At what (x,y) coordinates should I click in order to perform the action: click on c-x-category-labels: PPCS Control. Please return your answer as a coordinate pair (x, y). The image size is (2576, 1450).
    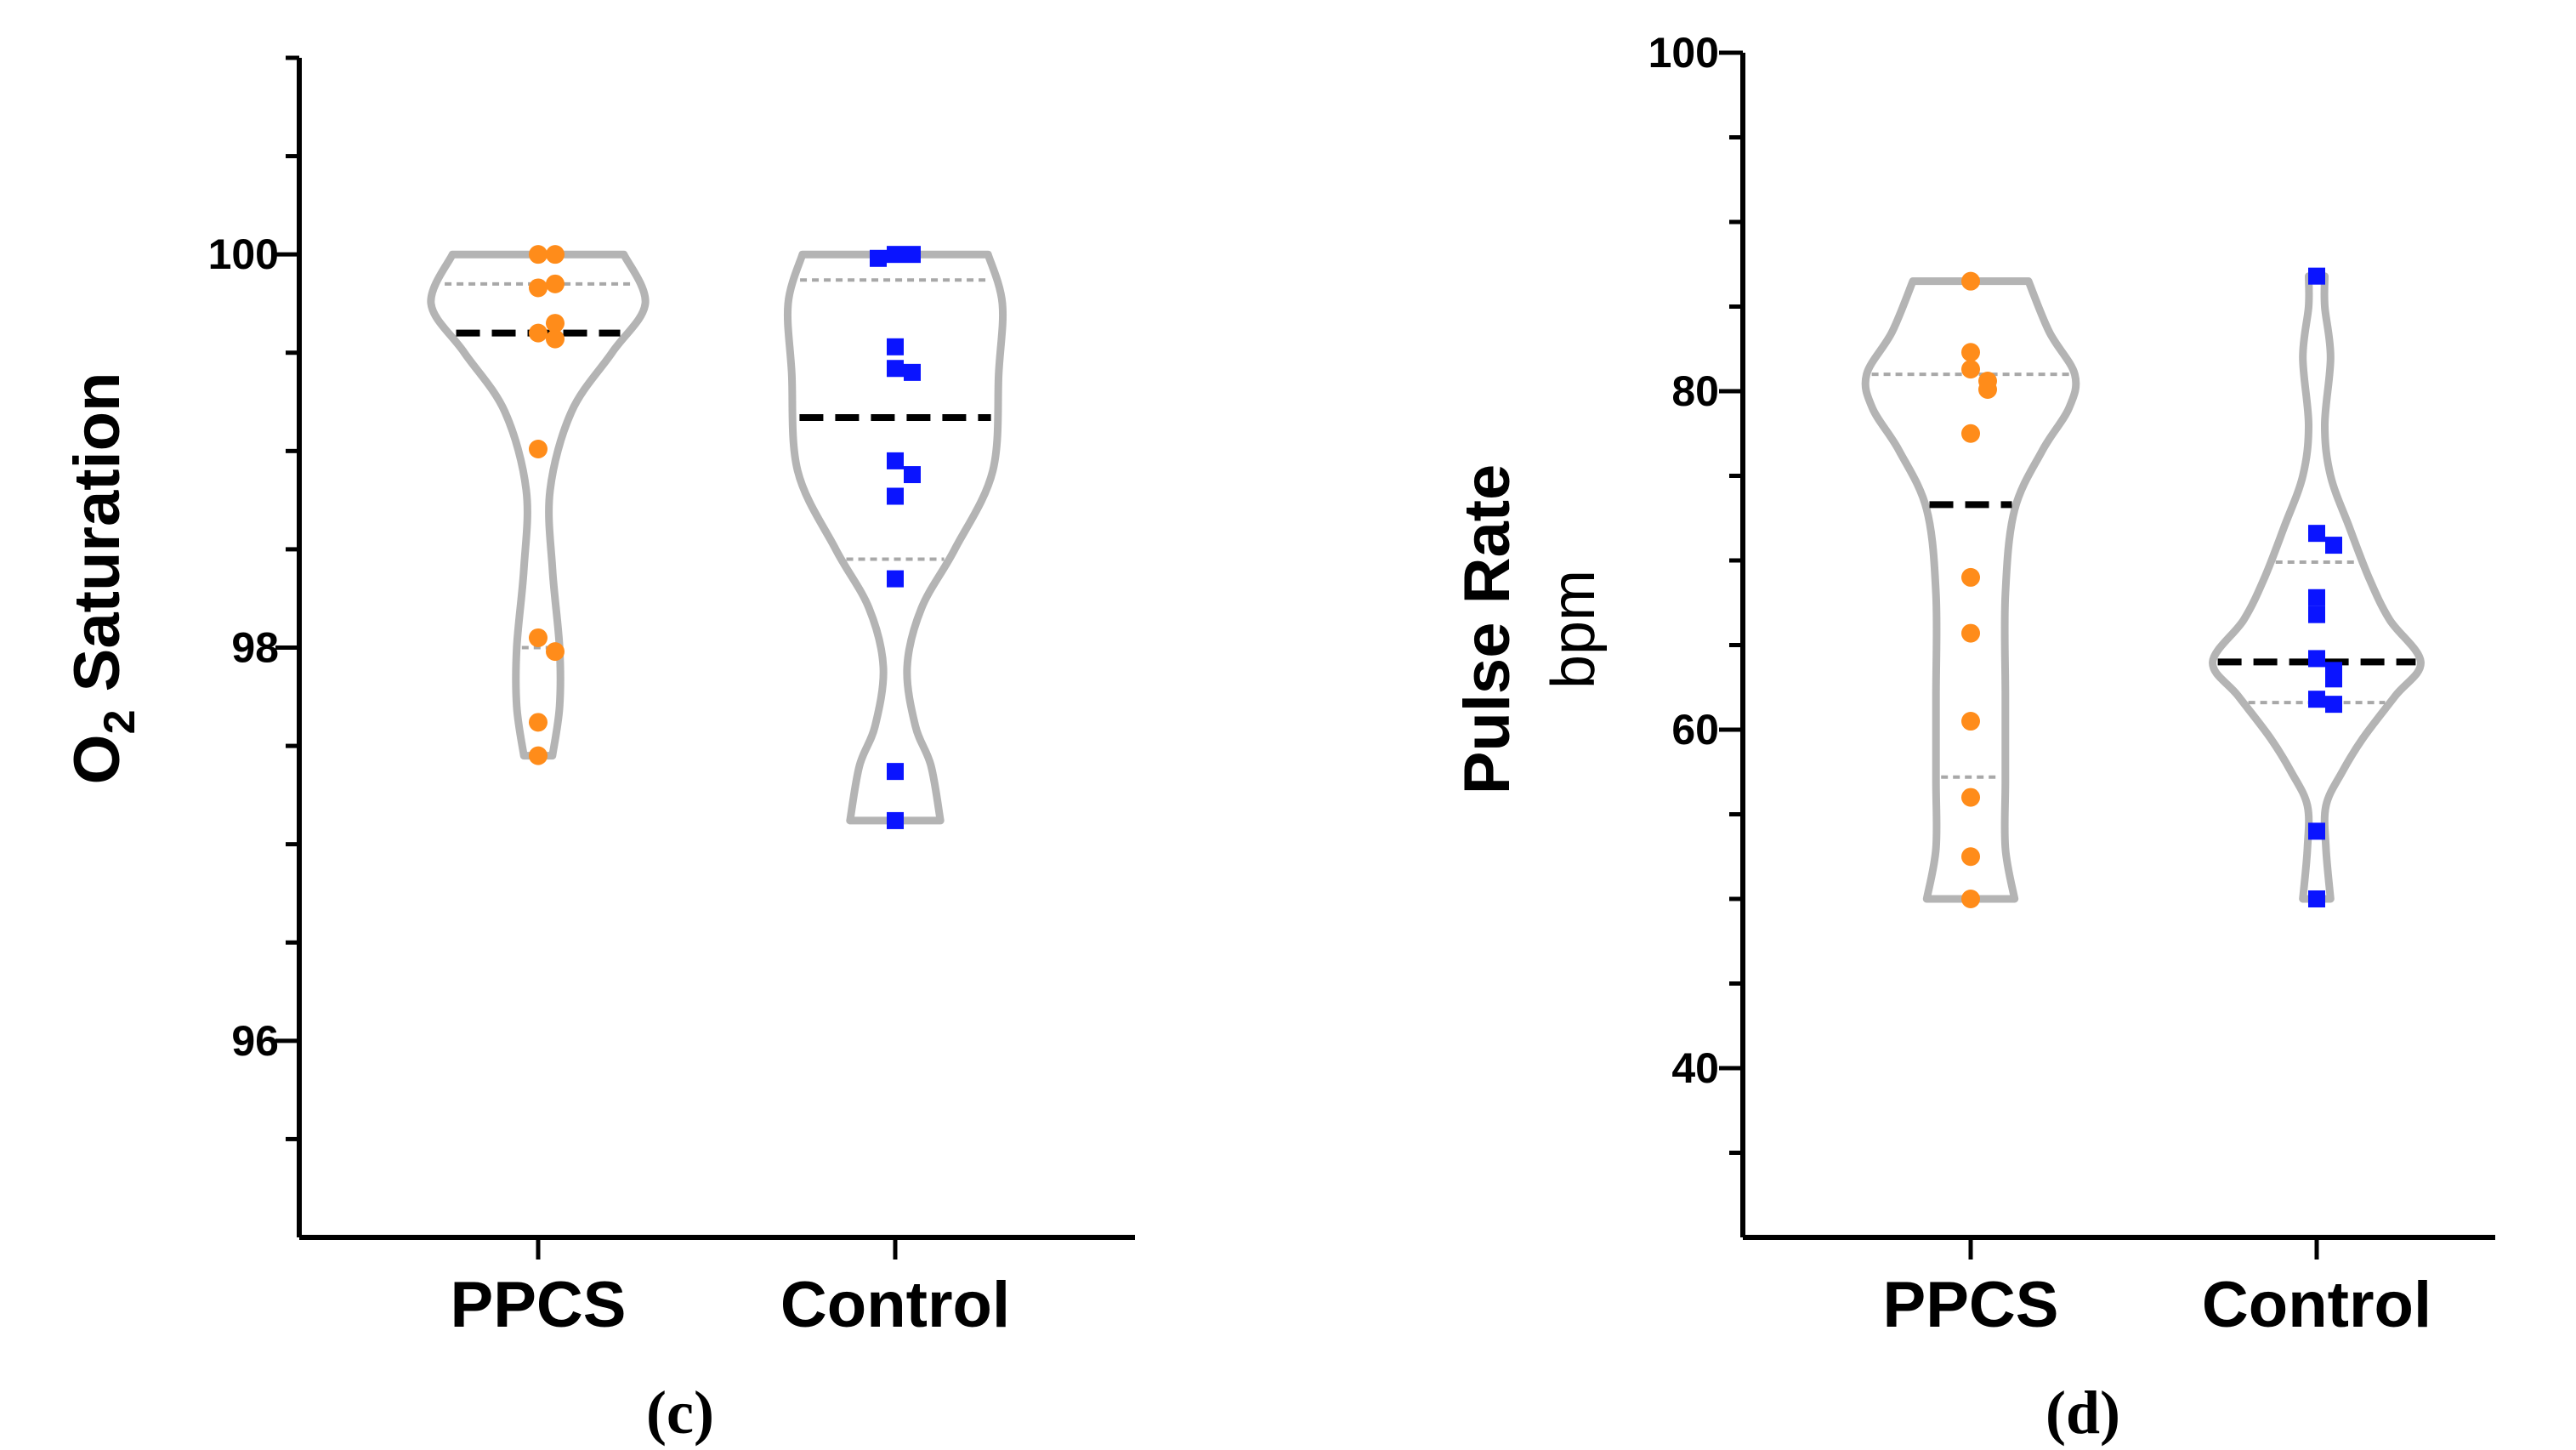
    Looking at the image, I should click on (731, 1289).